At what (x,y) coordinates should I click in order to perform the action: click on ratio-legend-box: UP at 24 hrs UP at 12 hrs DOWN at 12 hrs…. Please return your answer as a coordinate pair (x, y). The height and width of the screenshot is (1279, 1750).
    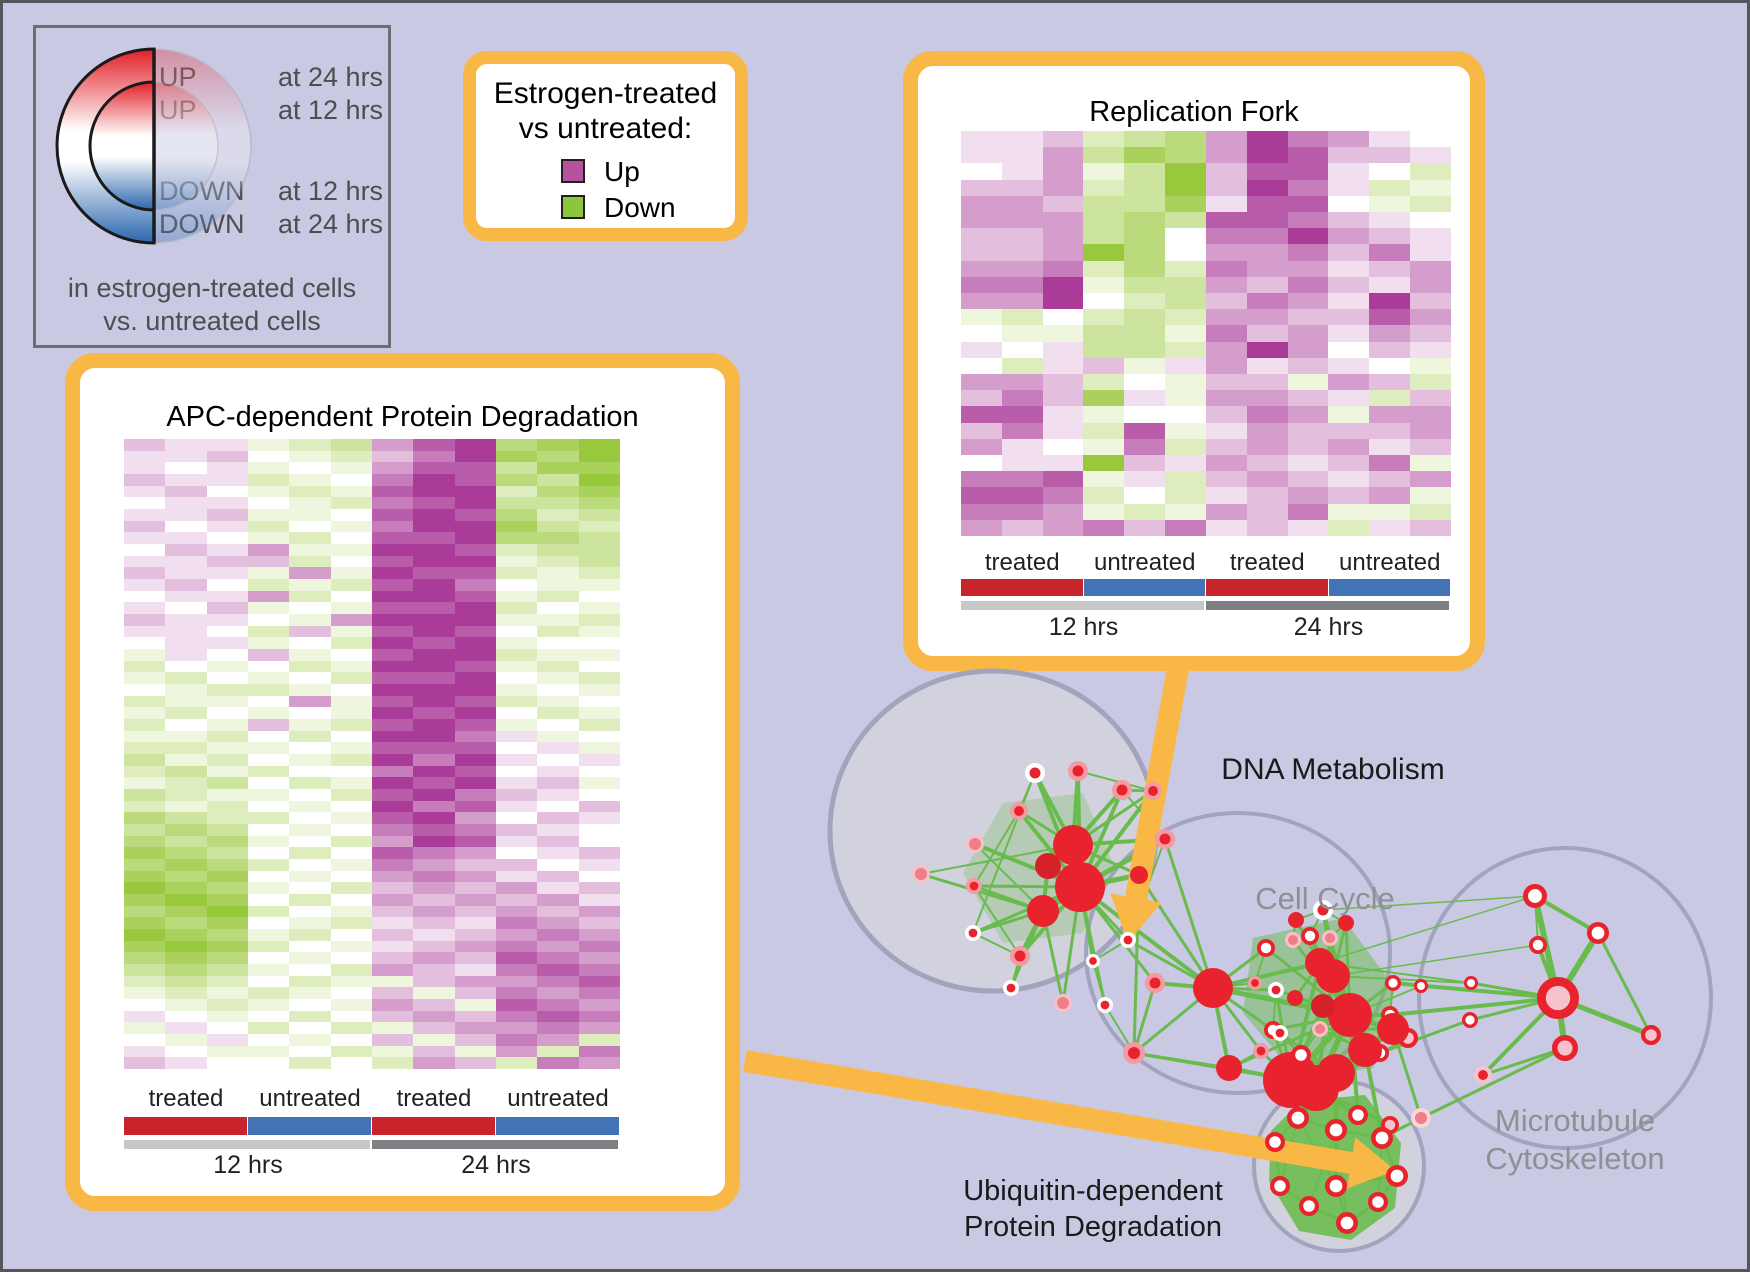
    Looking at the image, I should click on (212, 186).